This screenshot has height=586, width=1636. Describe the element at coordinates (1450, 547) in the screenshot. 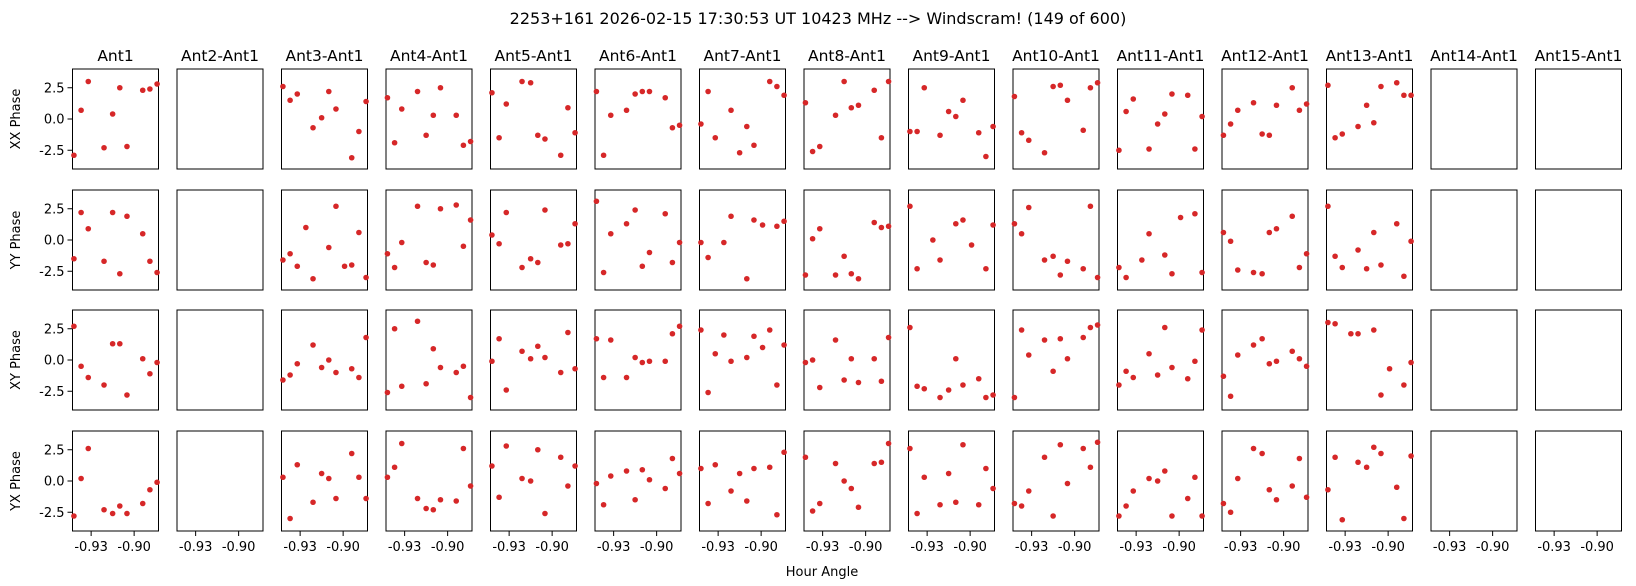

I see `x-tick-label: -0.93` at that location.